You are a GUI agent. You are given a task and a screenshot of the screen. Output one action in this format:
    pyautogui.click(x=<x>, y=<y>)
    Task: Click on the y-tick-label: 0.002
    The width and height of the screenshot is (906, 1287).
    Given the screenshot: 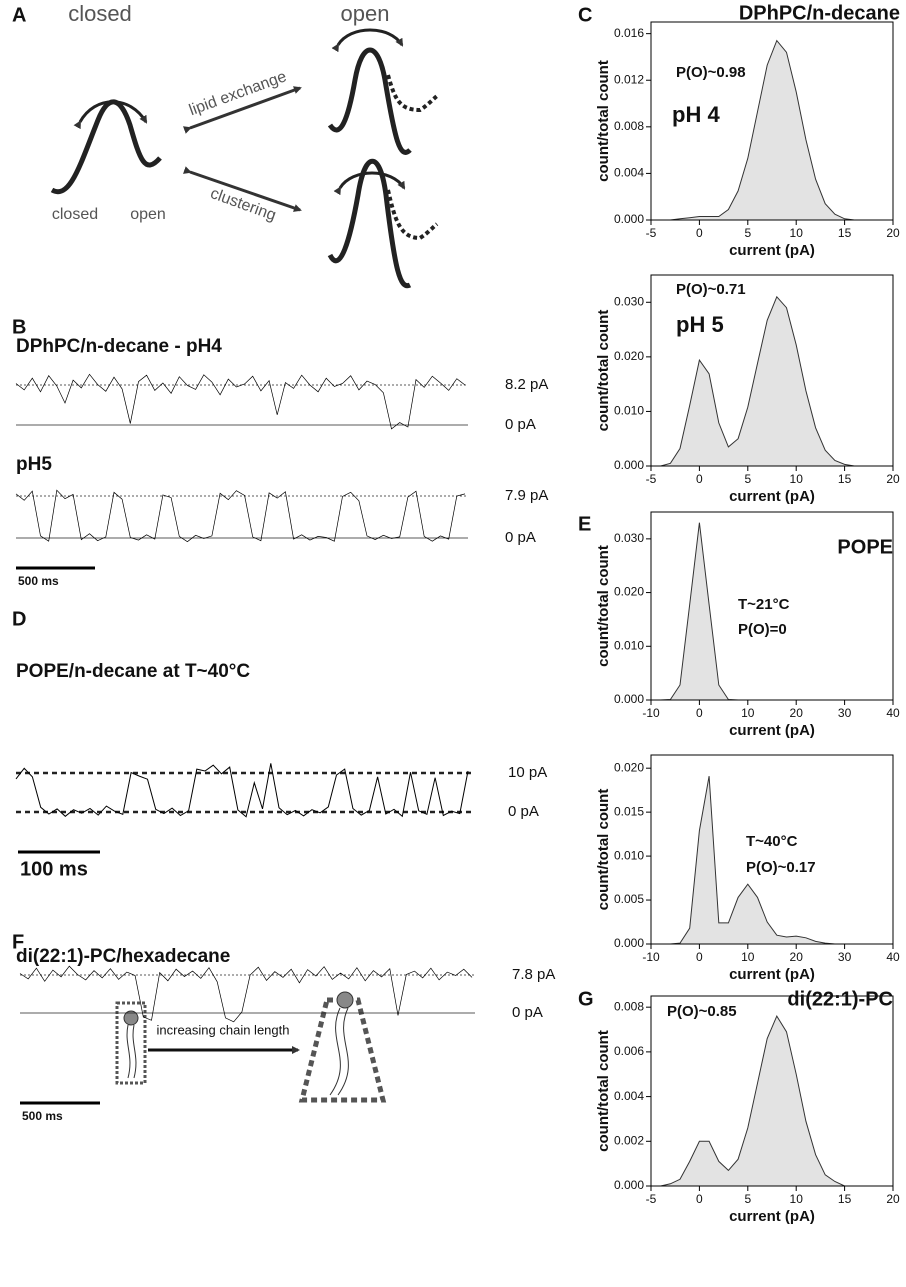 What is the action you would take?
    pyautogui.click(x=629, y=1140)
    